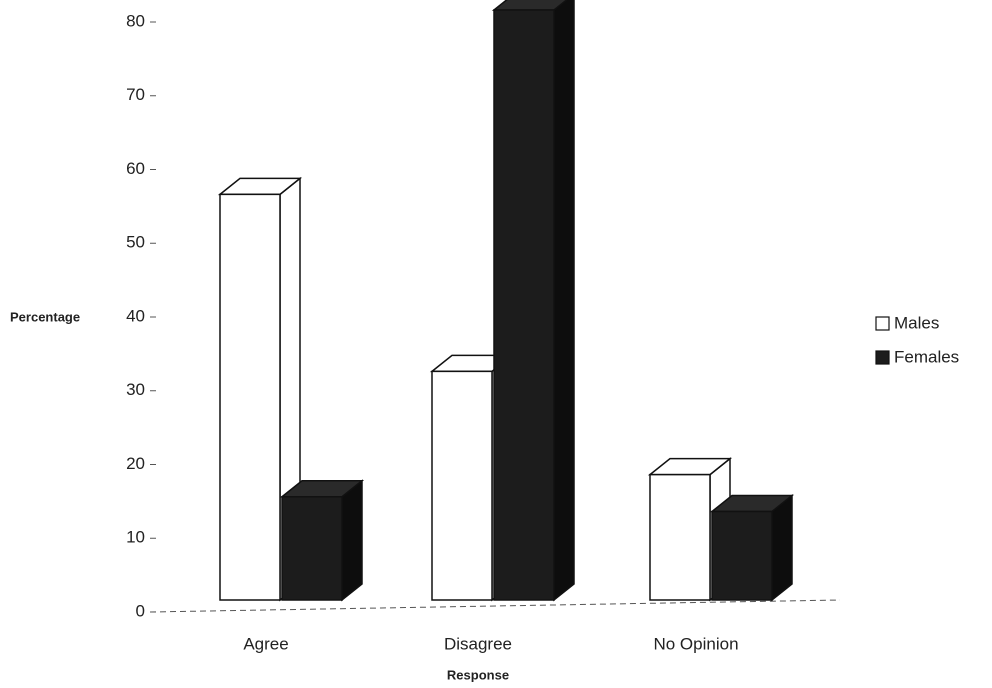  I want to click on y-tick-label: 30, so click(135, 389).